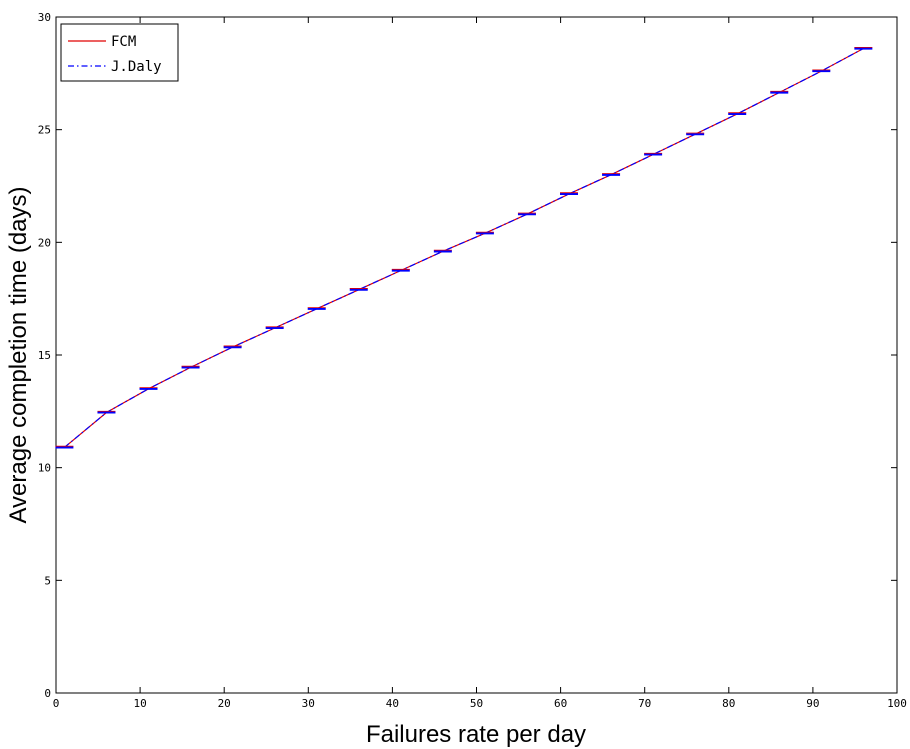 This screenshot has height=749, width=910. What do you see at coordinates (123, 42) in the screenshot?
I see `legend-label-fcm: FCM` at bounding box center [123, 42].